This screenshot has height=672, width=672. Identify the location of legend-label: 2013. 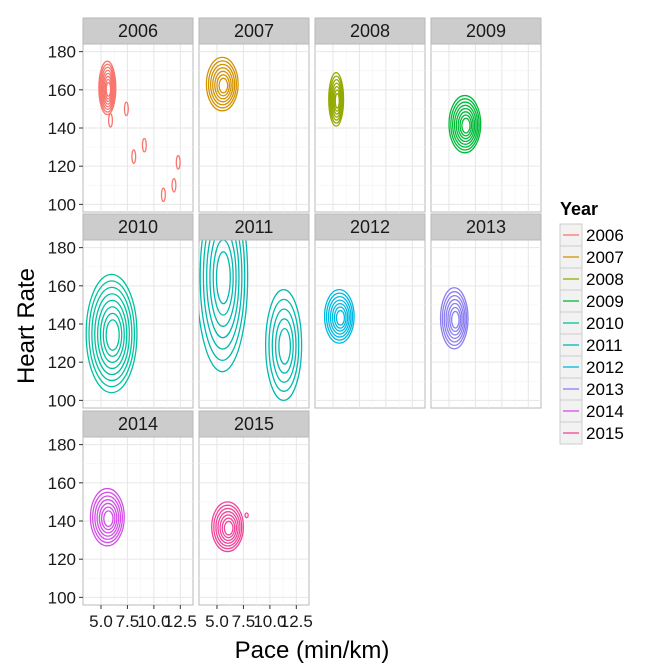
(605, 389).